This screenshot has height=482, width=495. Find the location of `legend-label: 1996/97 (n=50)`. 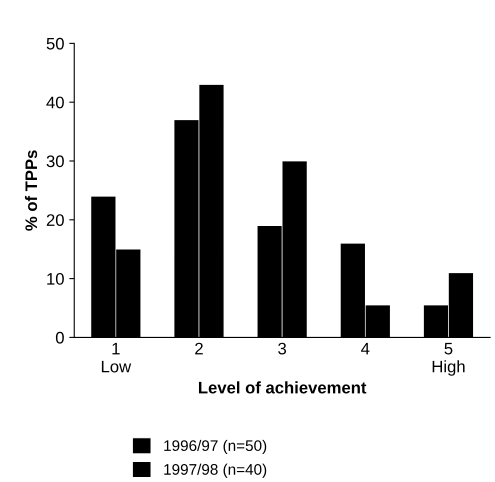

legend-label: 1996/97 (n=50) is located at coordinates (215, 447).